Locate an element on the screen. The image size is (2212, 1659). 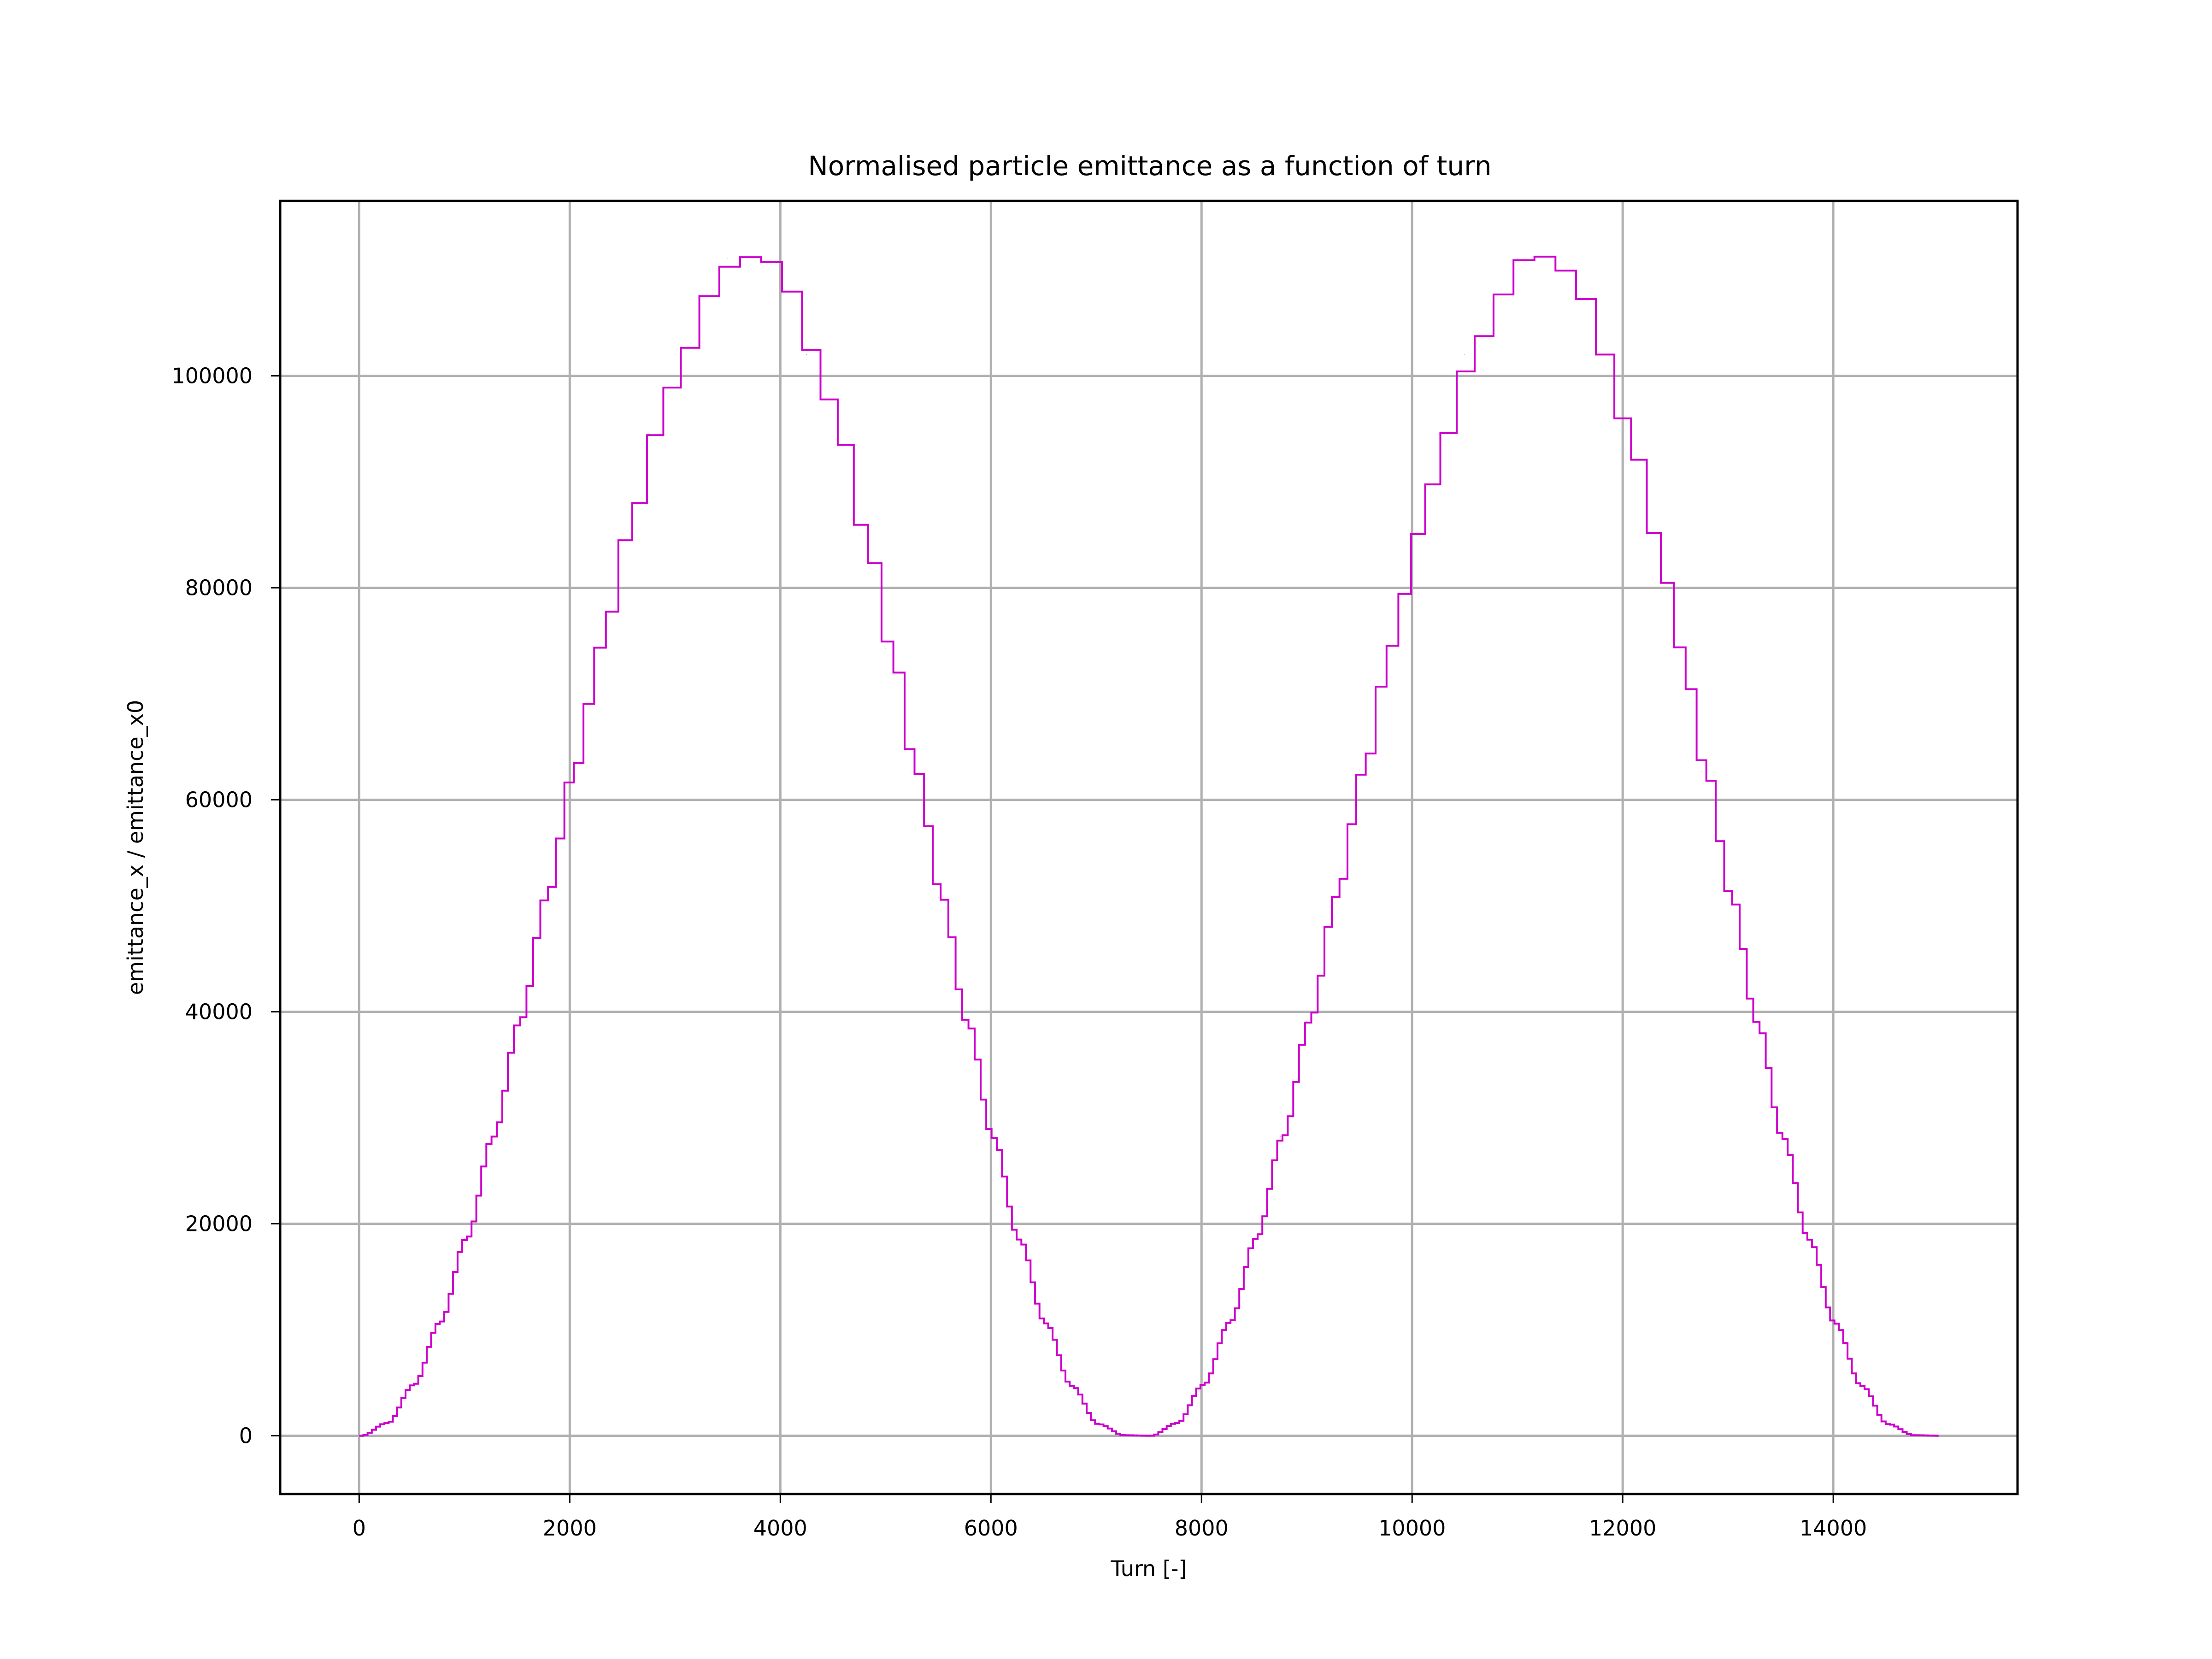
x-tick-label: 4000 is located at coordinates (780, 1528).